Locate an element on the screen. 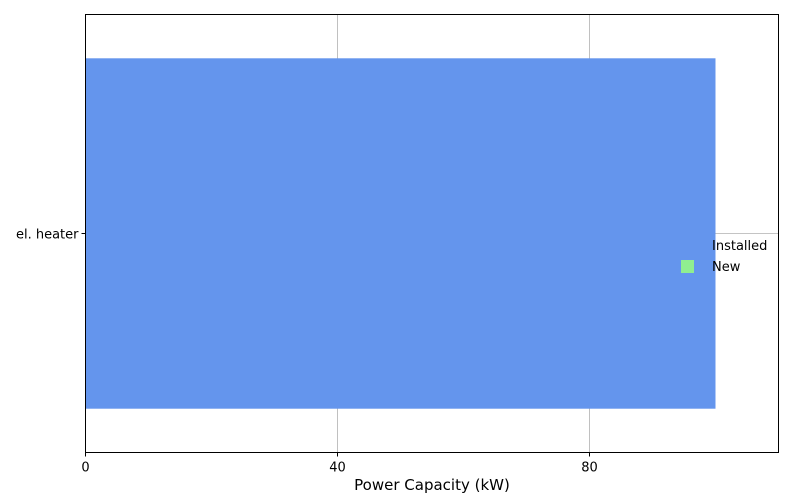 Image resolution: width=792 pixels, height=504 pixels. x-axis-label: Power Capacity (kW) is located at coordinates (432, 485).